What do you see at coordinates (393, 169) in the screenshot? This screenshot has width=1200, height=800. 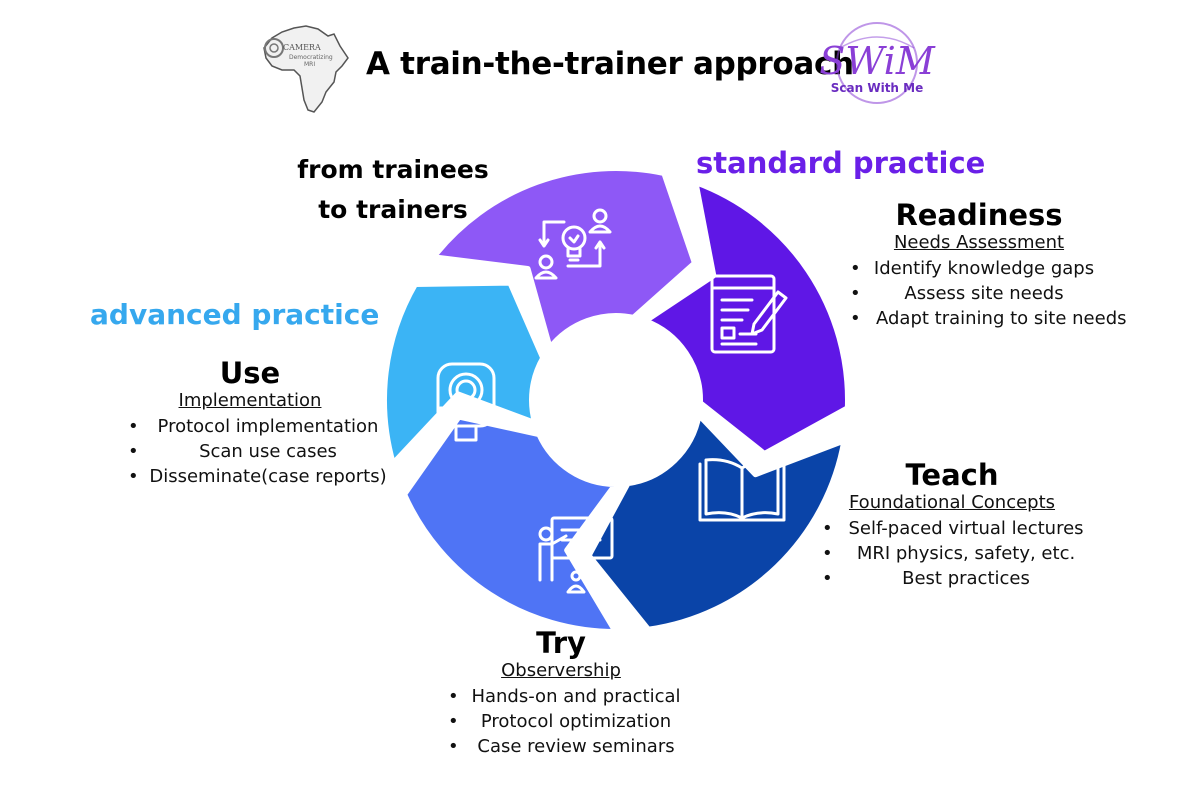 I see `from-trainees-line-1: from trainees` at bounding box center [393, 169].